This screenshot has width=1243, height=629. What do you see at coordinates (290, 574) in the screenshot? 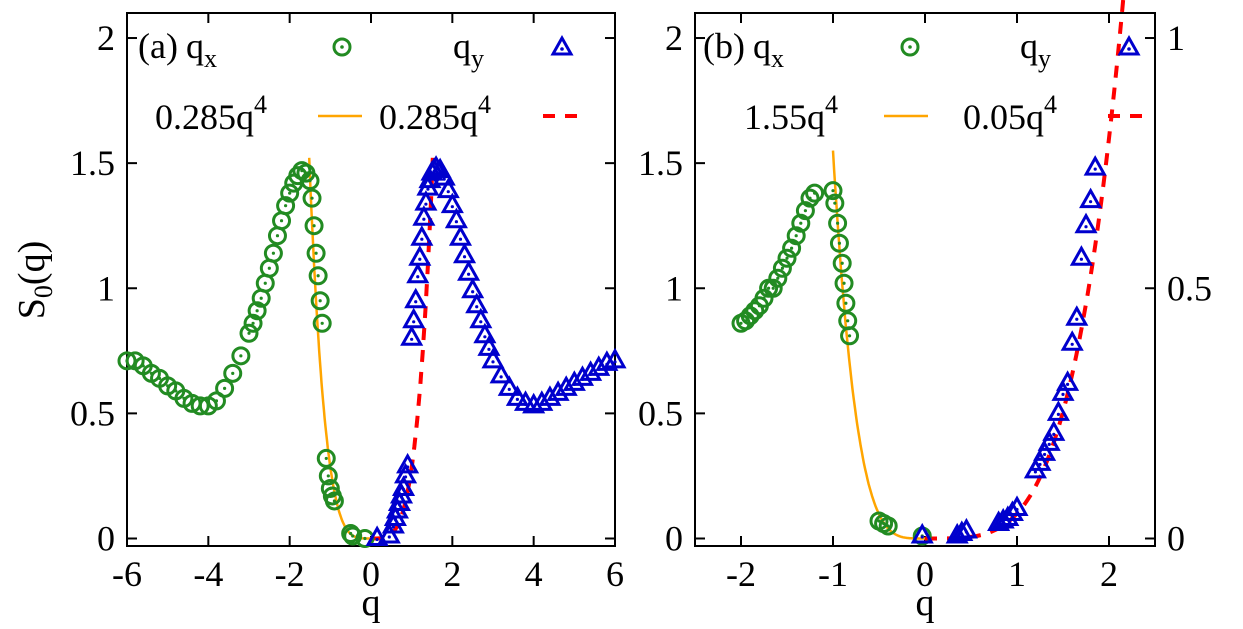
I see `x-tick-label: -2` at bounding box center [290, 574].